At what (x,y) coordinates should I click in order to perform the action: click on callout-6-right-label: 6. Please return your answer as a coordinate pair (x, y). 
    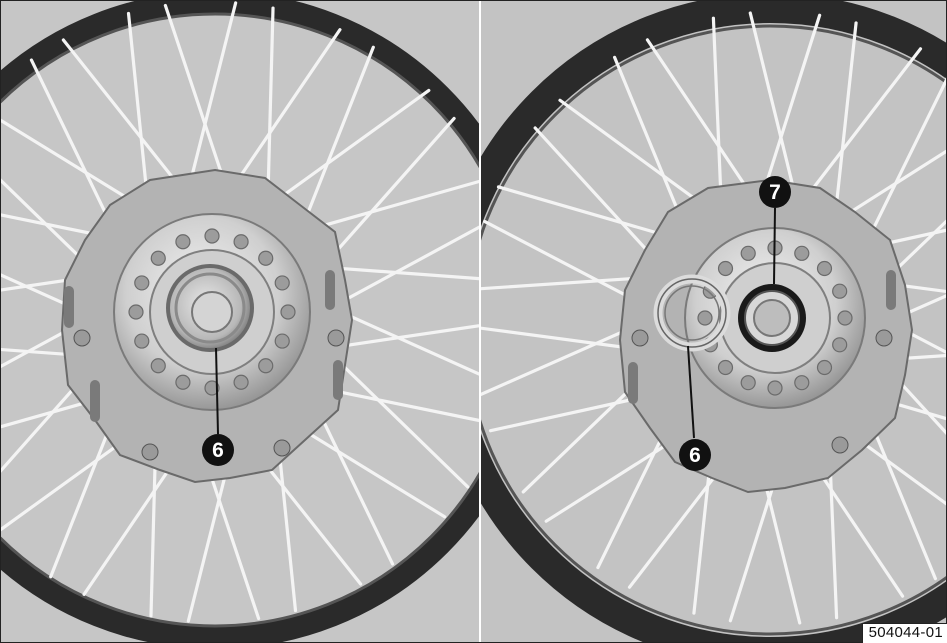
    Looking at the image, I should click on (695, 455).